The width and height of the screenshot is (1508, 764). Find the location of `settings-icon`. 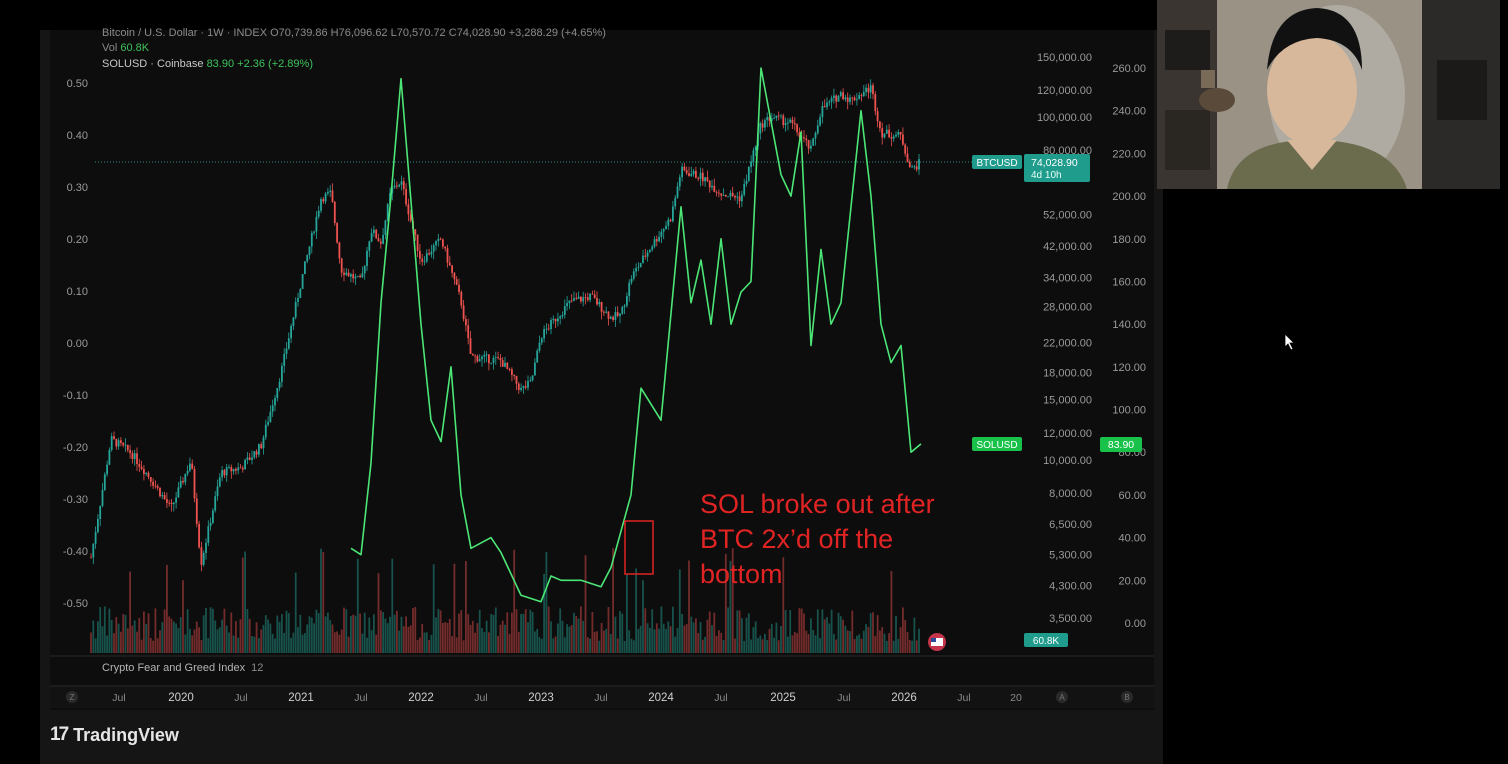

settings-icon is located at coordinates (1127, 697).